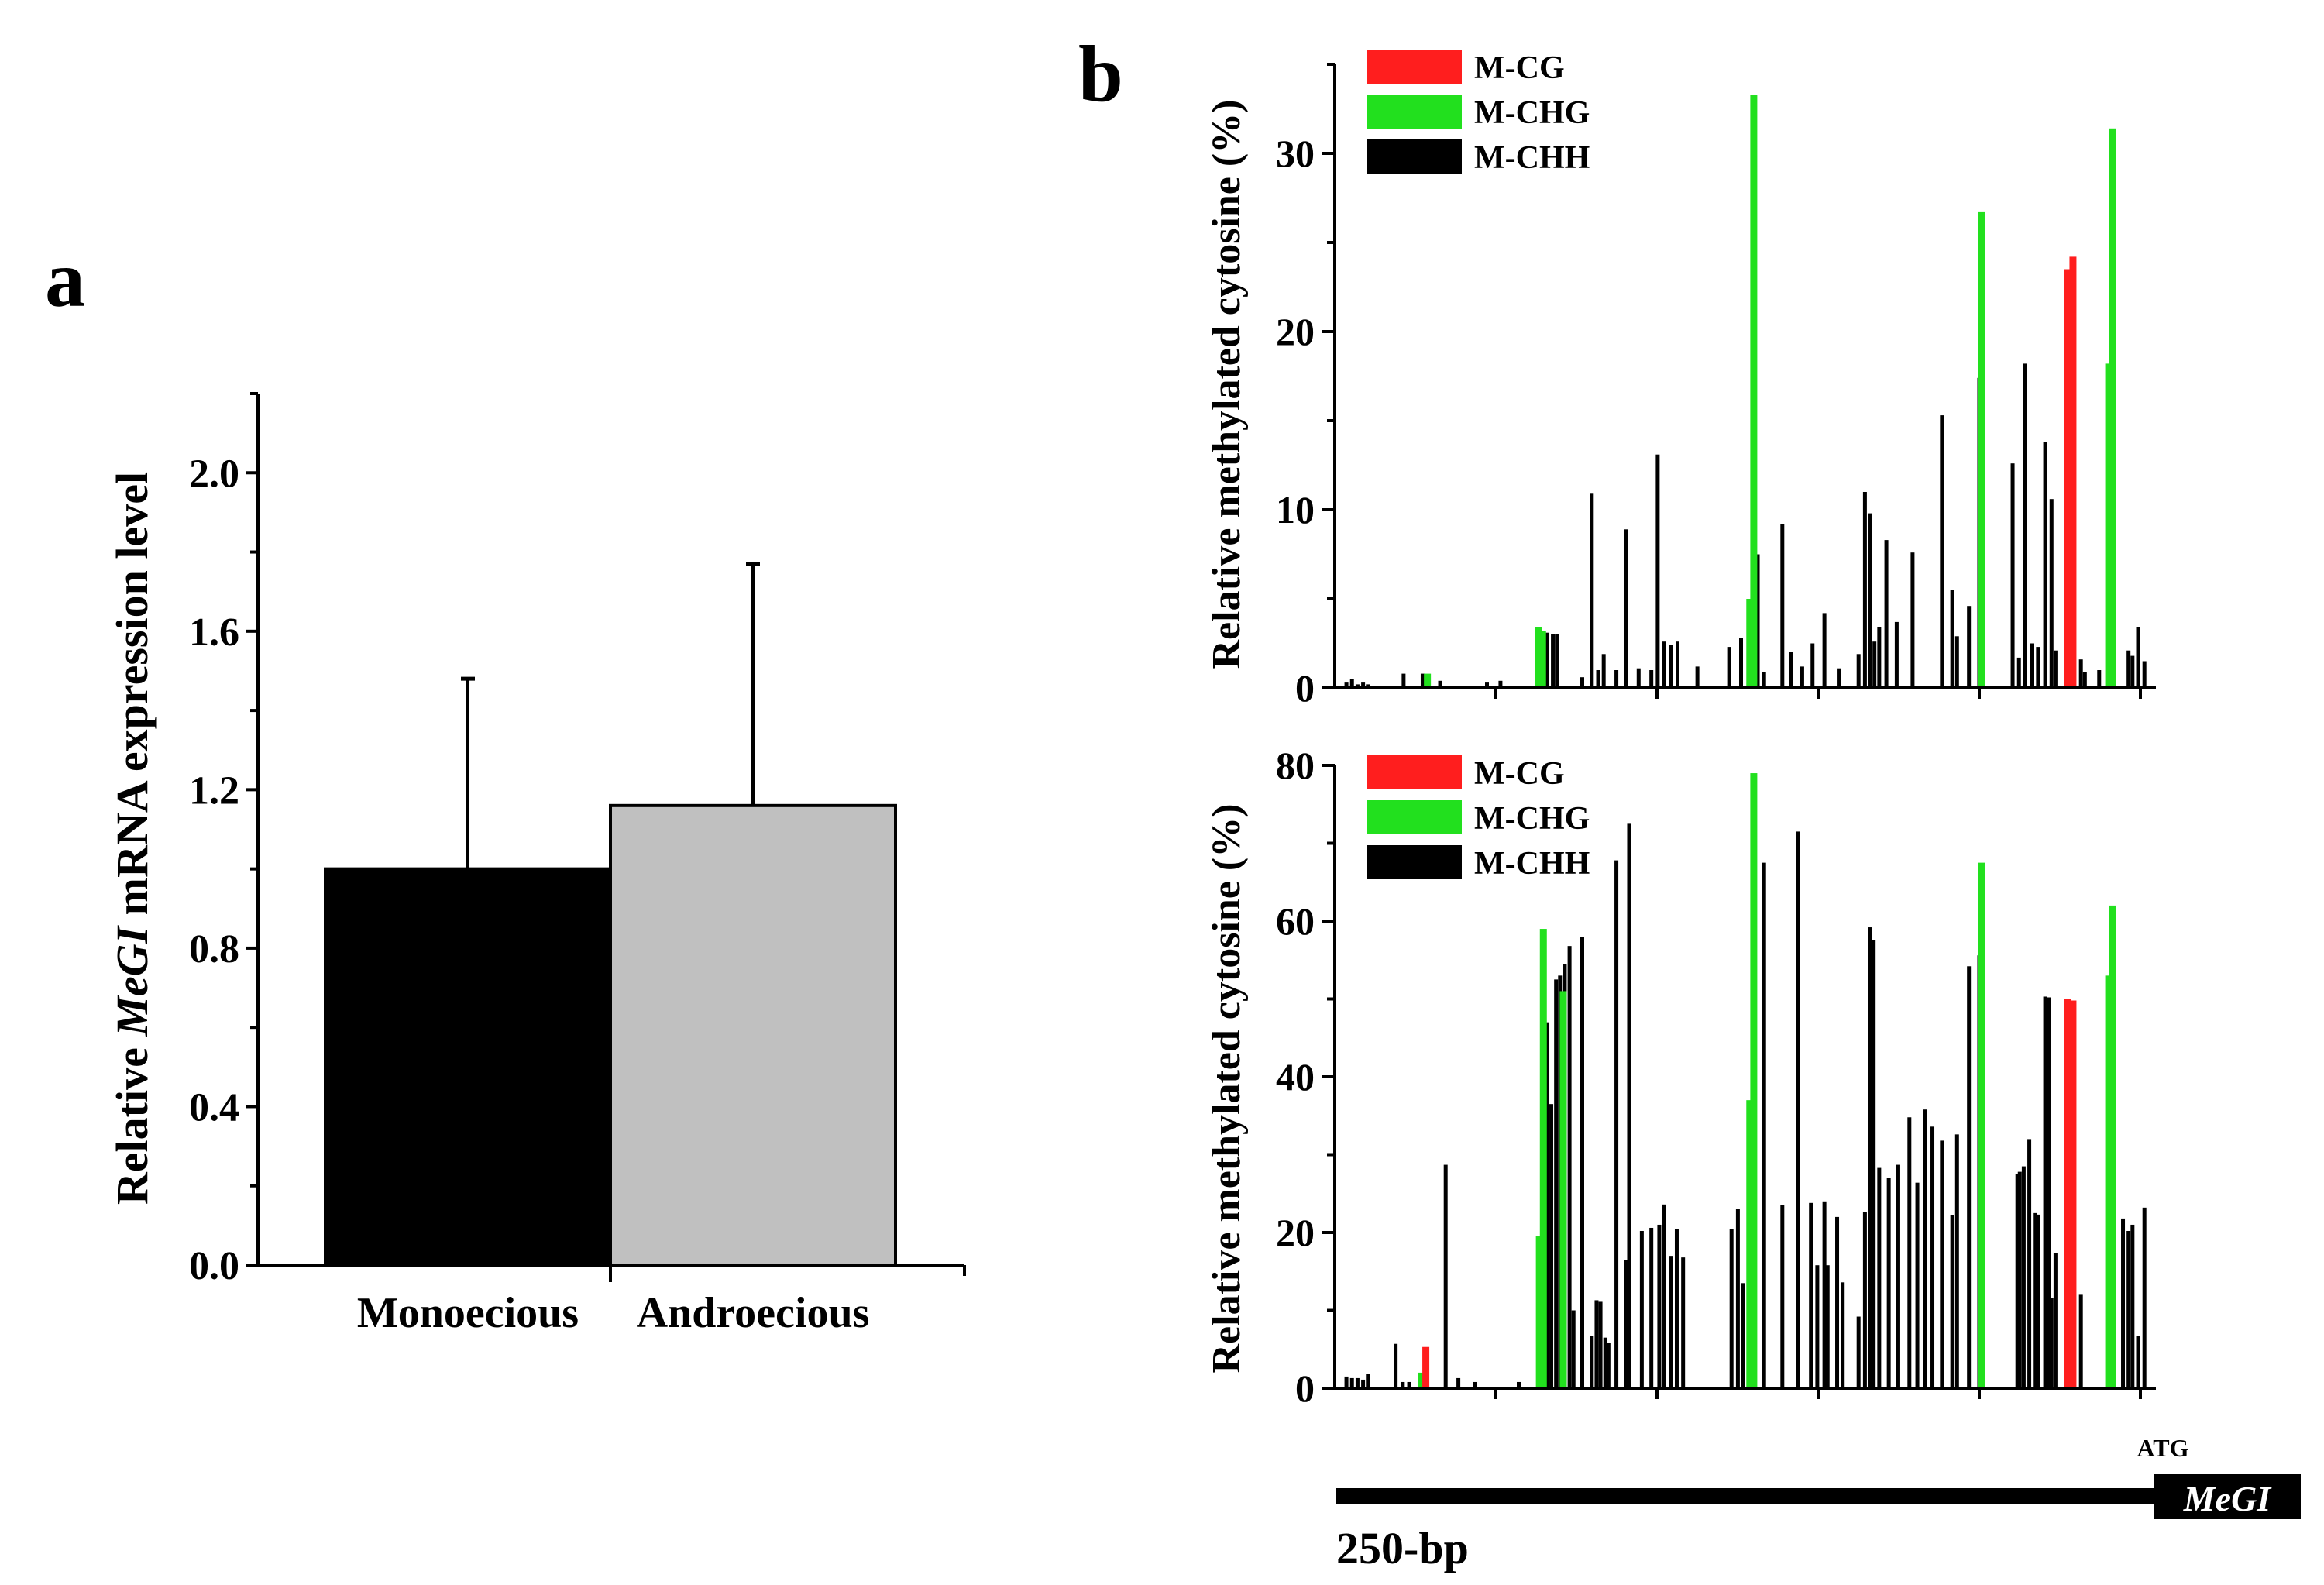  I want to click on y-tick-label: 0.4, so click(214, 1107).